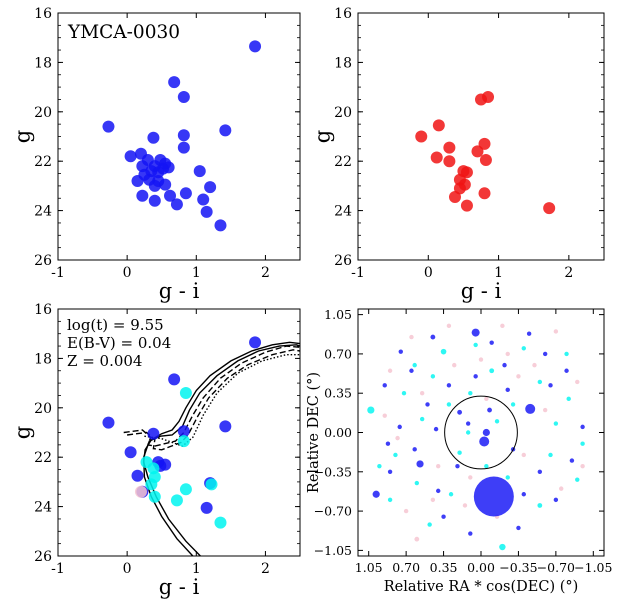  Describe the element at coordinates (123, 32) in the screenshot. I see `chart-title: YMCA-0030` at that location.